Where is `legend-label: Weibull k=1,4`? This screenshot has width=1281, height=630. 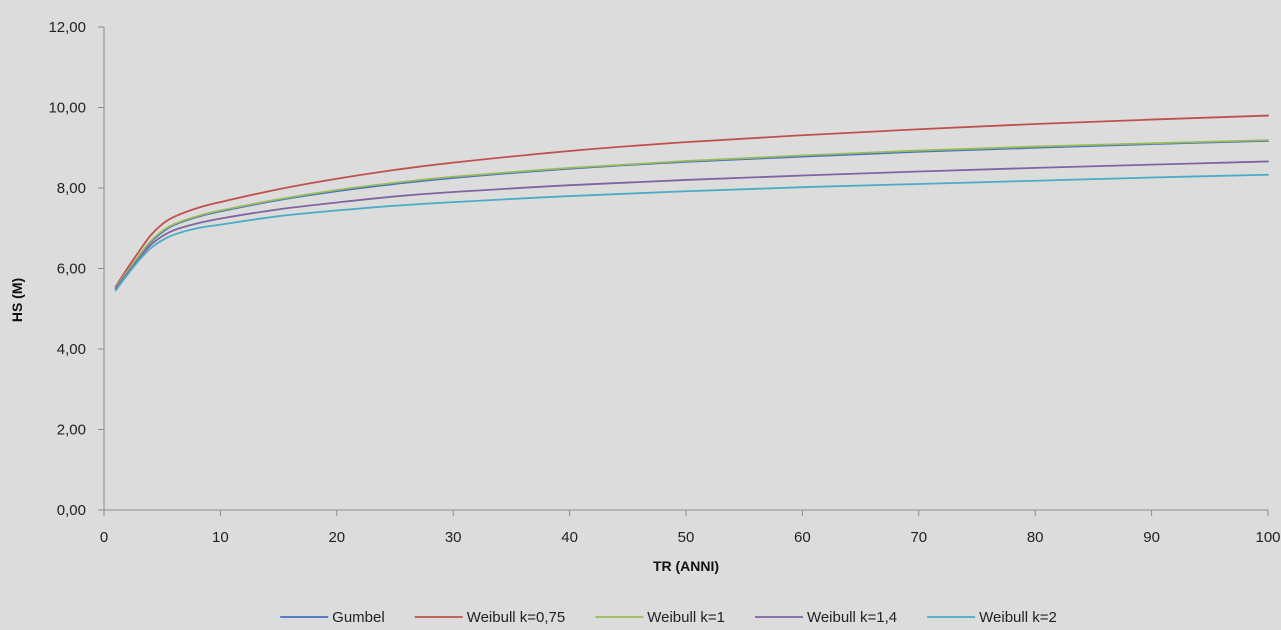
legend-label: Weibull k=1,4 is located at coordinates (852, 617).